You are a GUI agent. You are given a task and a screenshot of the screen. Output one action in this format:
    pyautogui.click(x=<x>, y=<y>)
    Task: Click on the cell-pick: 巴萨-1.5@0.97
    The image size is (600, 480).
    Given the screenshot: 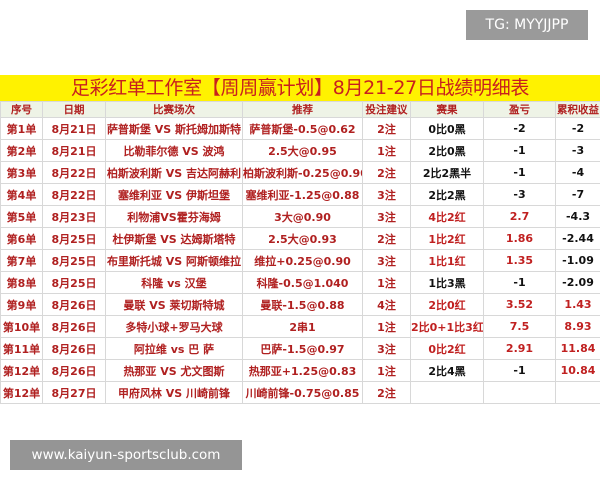 What is the action you would take?
    pyautogui.click(x=302, y=348)
    